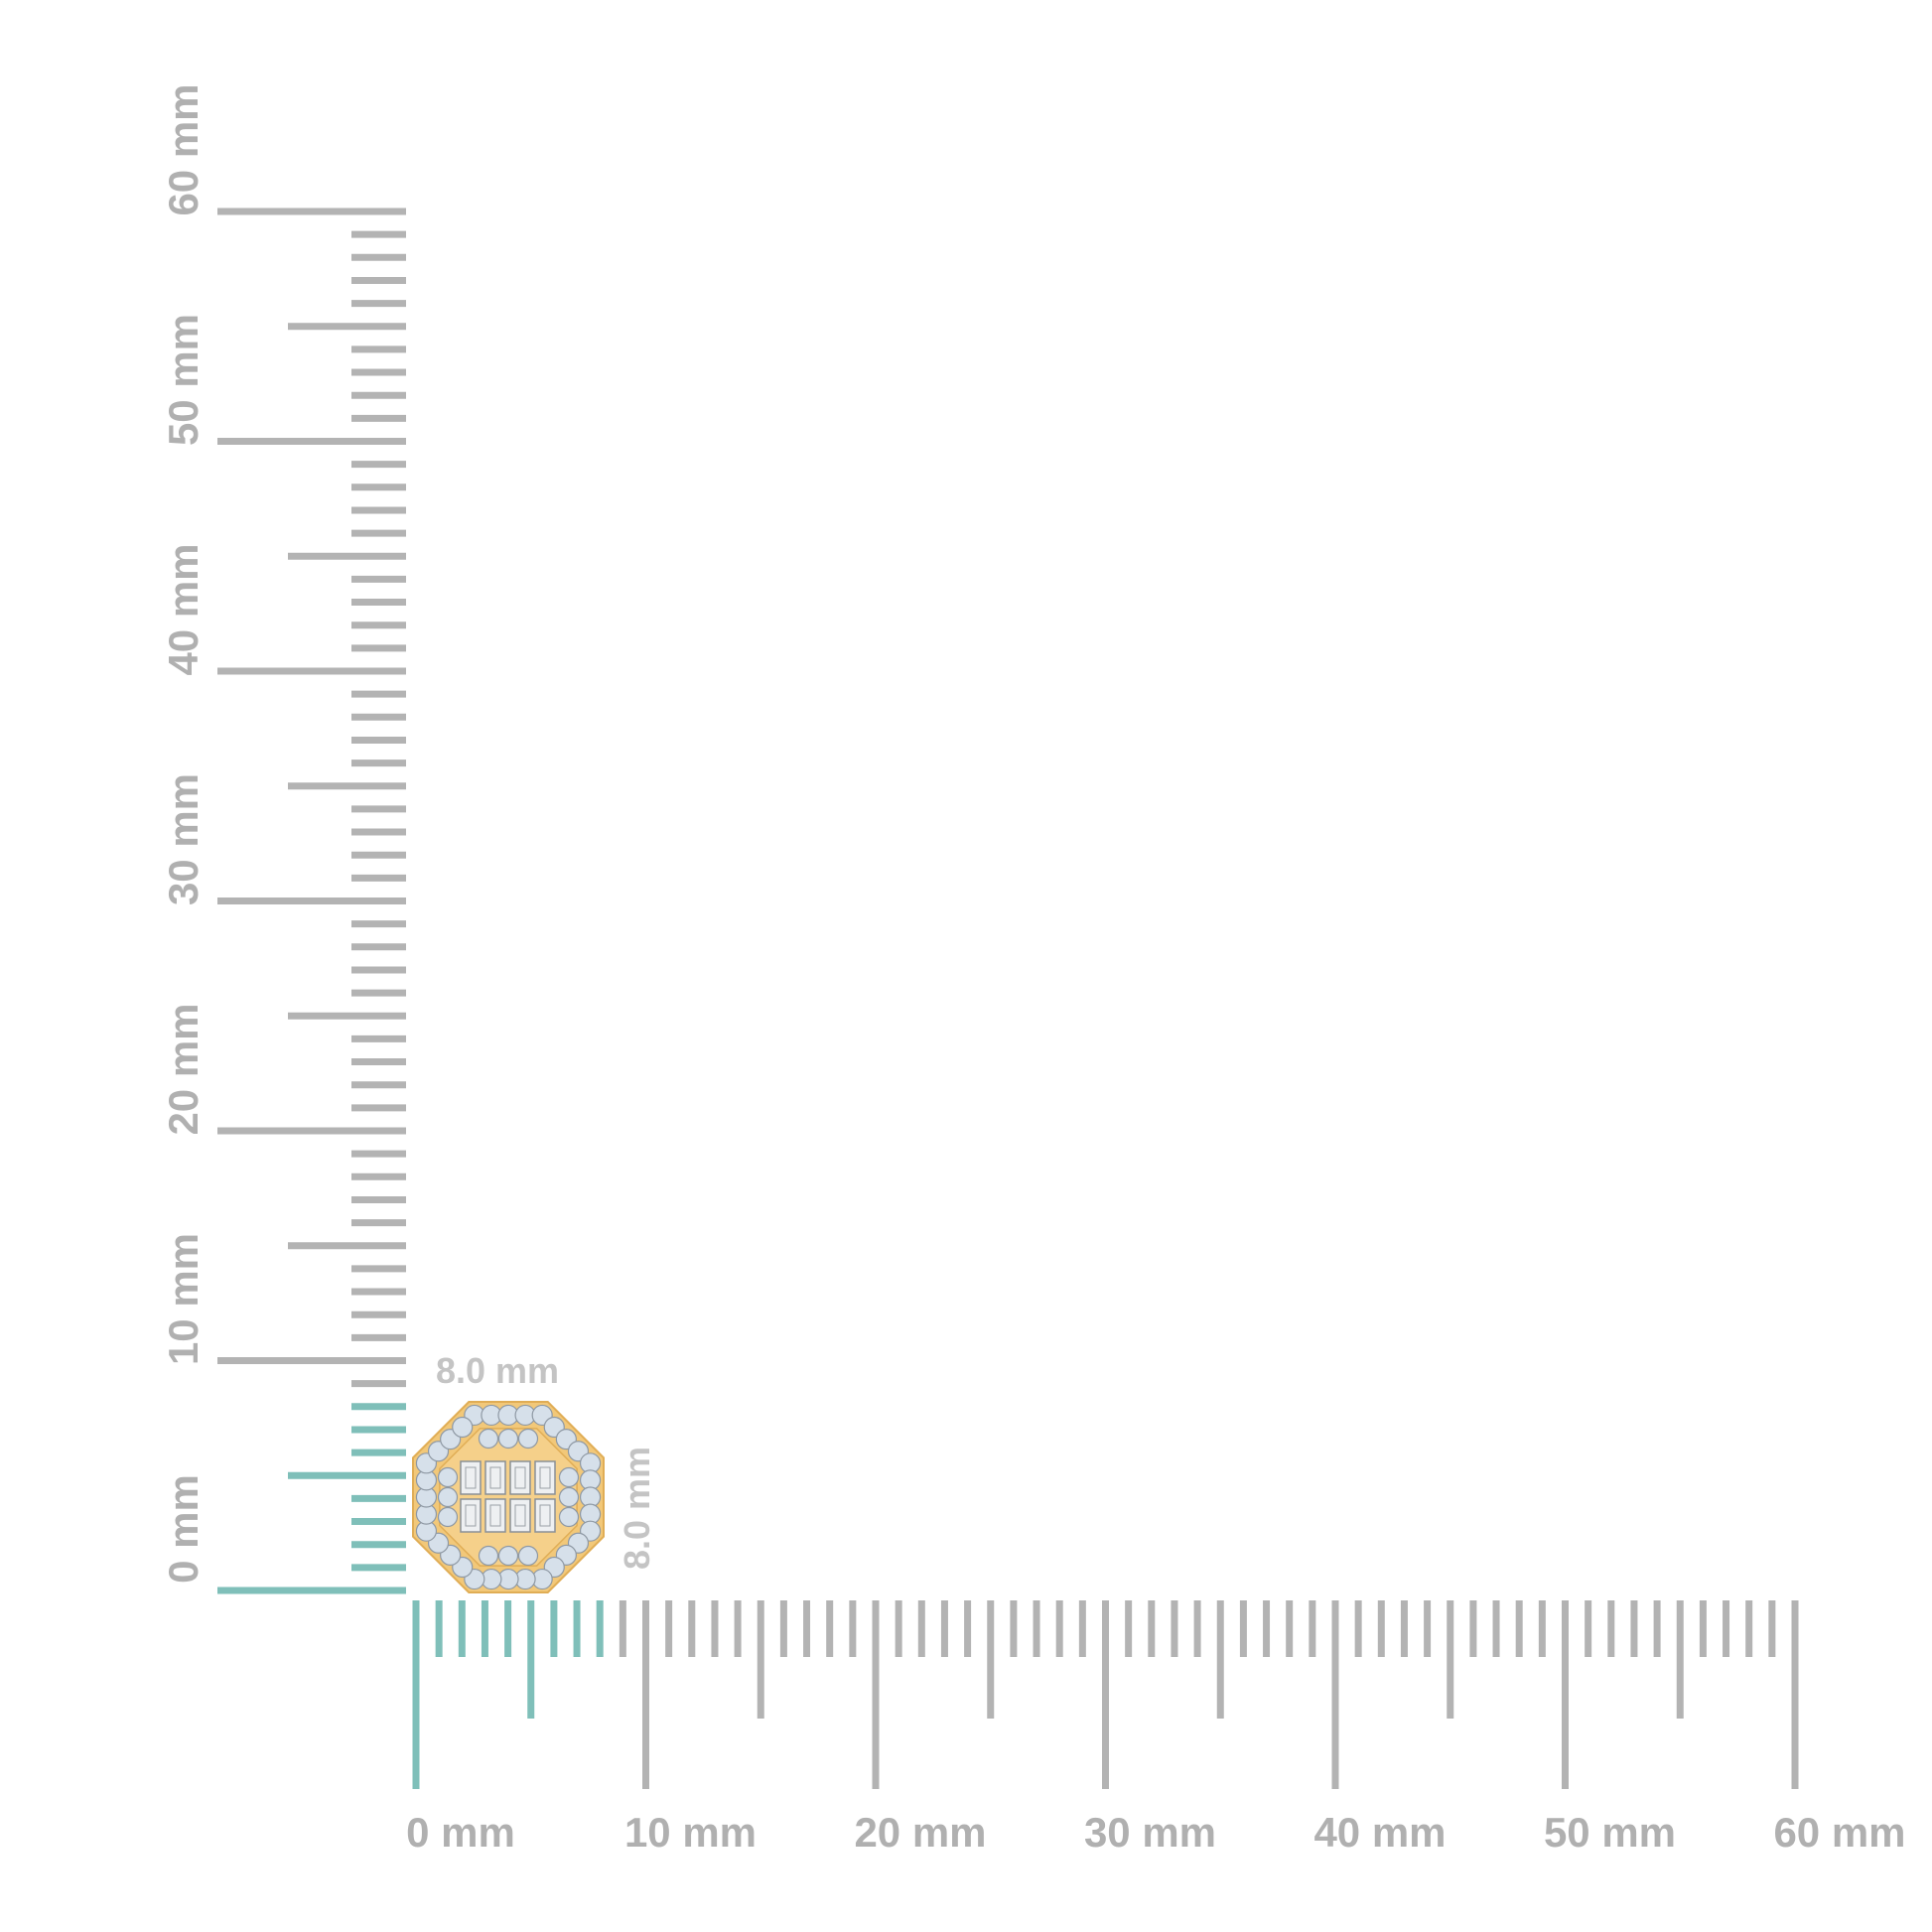  What do you see at coordinates (1156, 1728) in the screenshot?
I see `horizontal-ruler: 0 mm 10 mm 20 mm 30 mm 40 mm 50 mm 60 mm` at bounding box center [1156, 1728].